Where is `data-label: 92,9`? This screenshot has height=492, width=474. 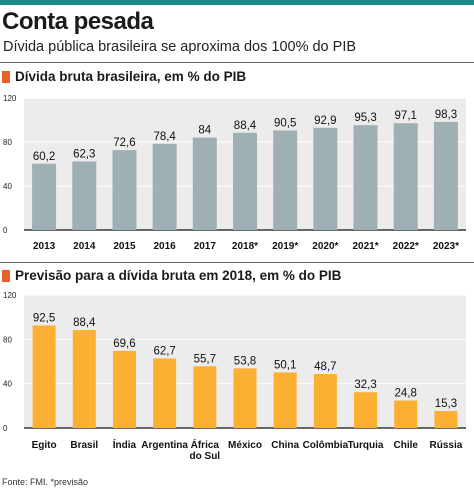
data-label: 92,9 is located at coordinates (325, 121).